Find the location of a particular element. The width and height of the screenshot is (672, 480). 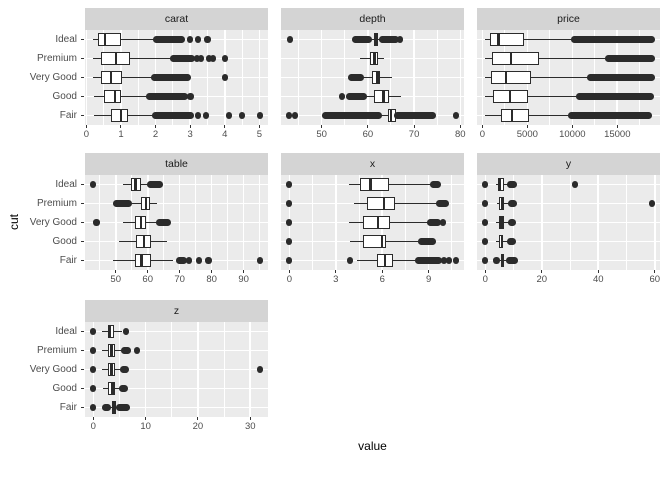

y-tick-label-fair: Fair is located at coordinates (68, 407).